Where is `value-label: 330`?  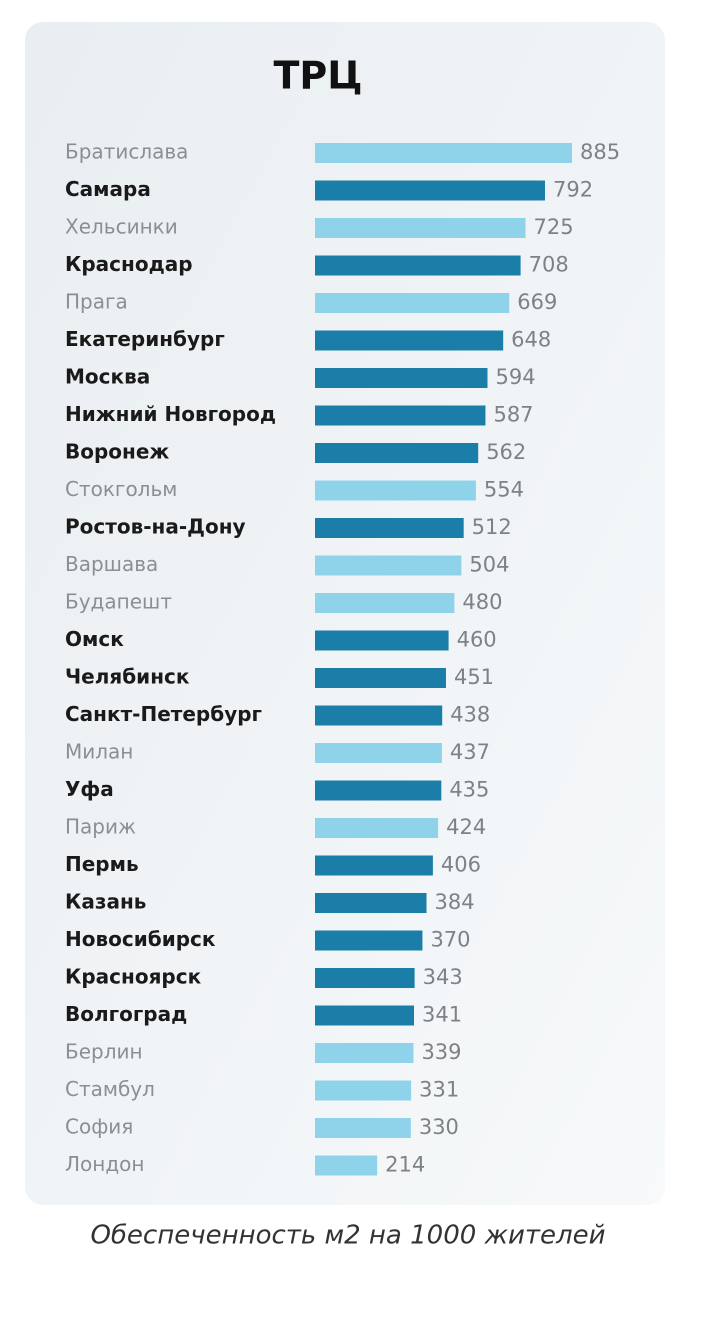 value-label: 330 is located at coordinates (439, 1127).